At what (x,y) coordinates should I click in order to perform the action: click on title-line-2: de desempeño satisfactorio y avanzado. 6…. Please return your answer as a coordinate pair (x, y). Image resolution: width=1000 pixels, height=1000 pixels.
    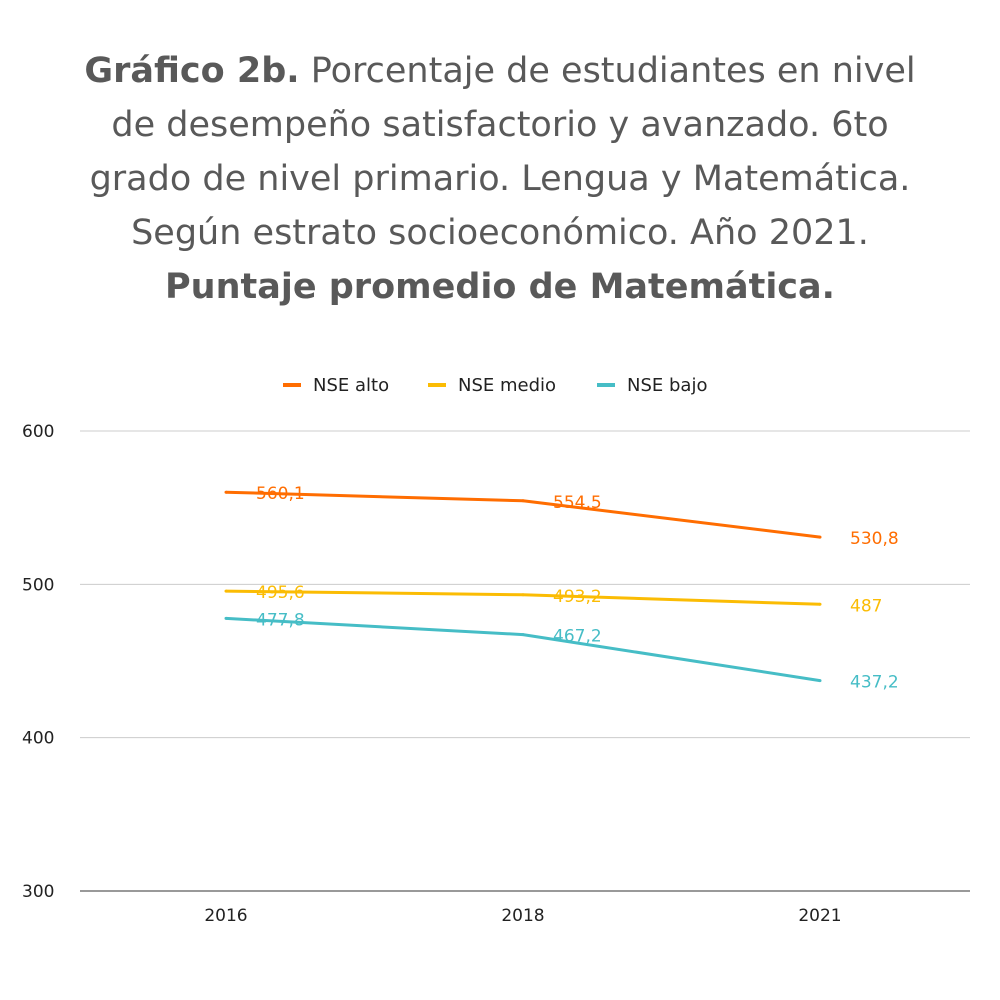
    Looking at the image, I should click on (500, 125).